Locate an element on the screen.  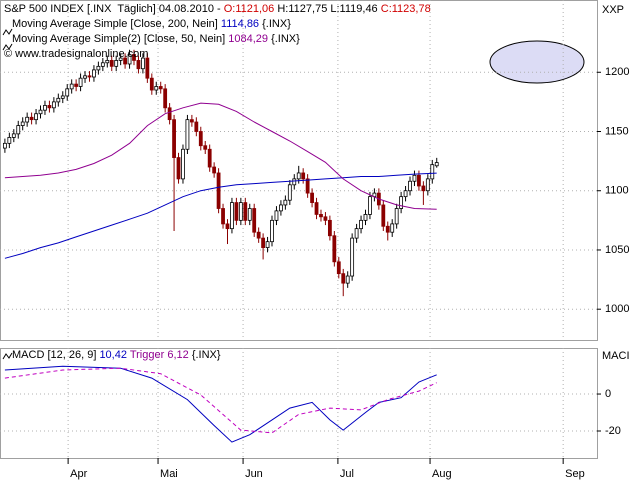
legend-value: 6,12 is located at coordinates (178, 355).